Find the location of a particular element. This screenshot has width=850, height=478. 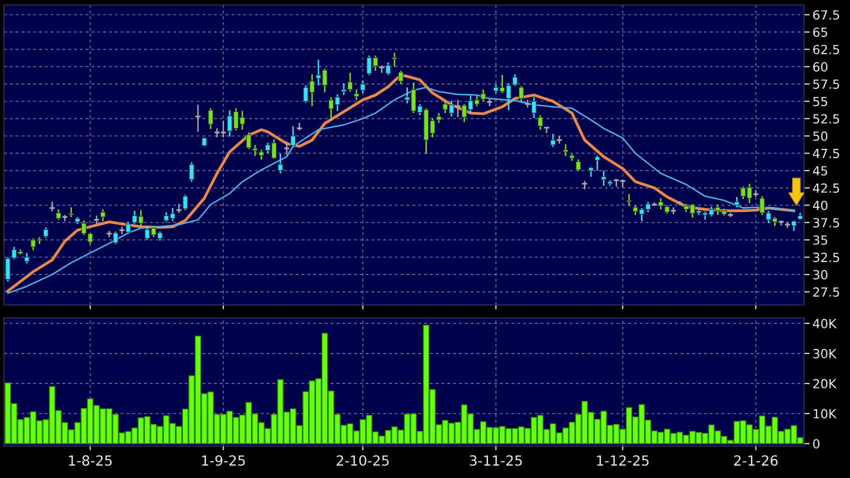

y-tick-label: 30 is located at coordinates (820, 275).